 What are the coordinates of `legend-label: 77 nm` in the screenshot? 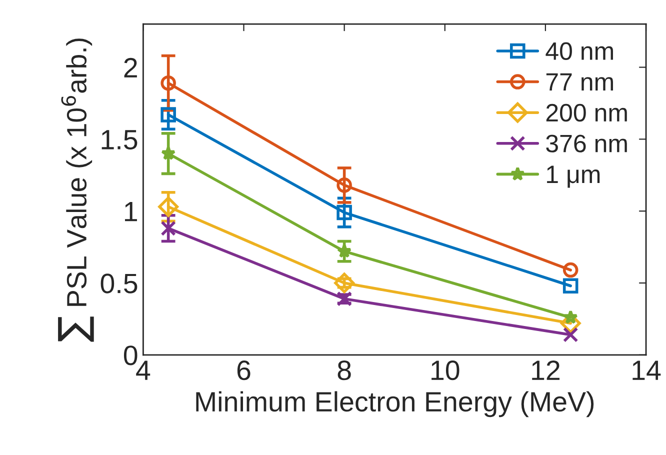 It's located at (579, 82).